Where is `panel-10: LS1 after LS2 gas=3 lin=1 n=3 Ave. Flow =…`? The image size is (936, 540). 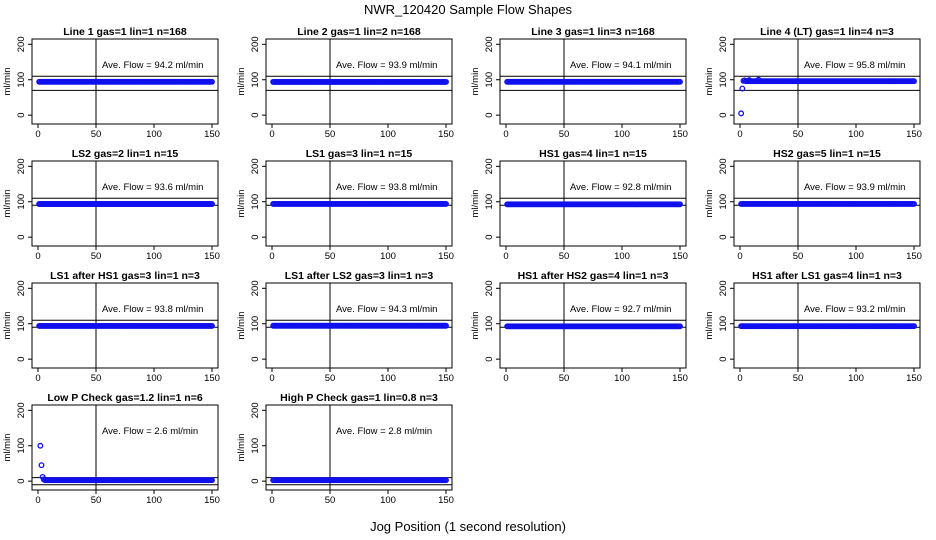 panel-10: LS1 after LS2 gas=3 lin=1 n=3 Ave. Flow =… is located at coordinates (345, 327).